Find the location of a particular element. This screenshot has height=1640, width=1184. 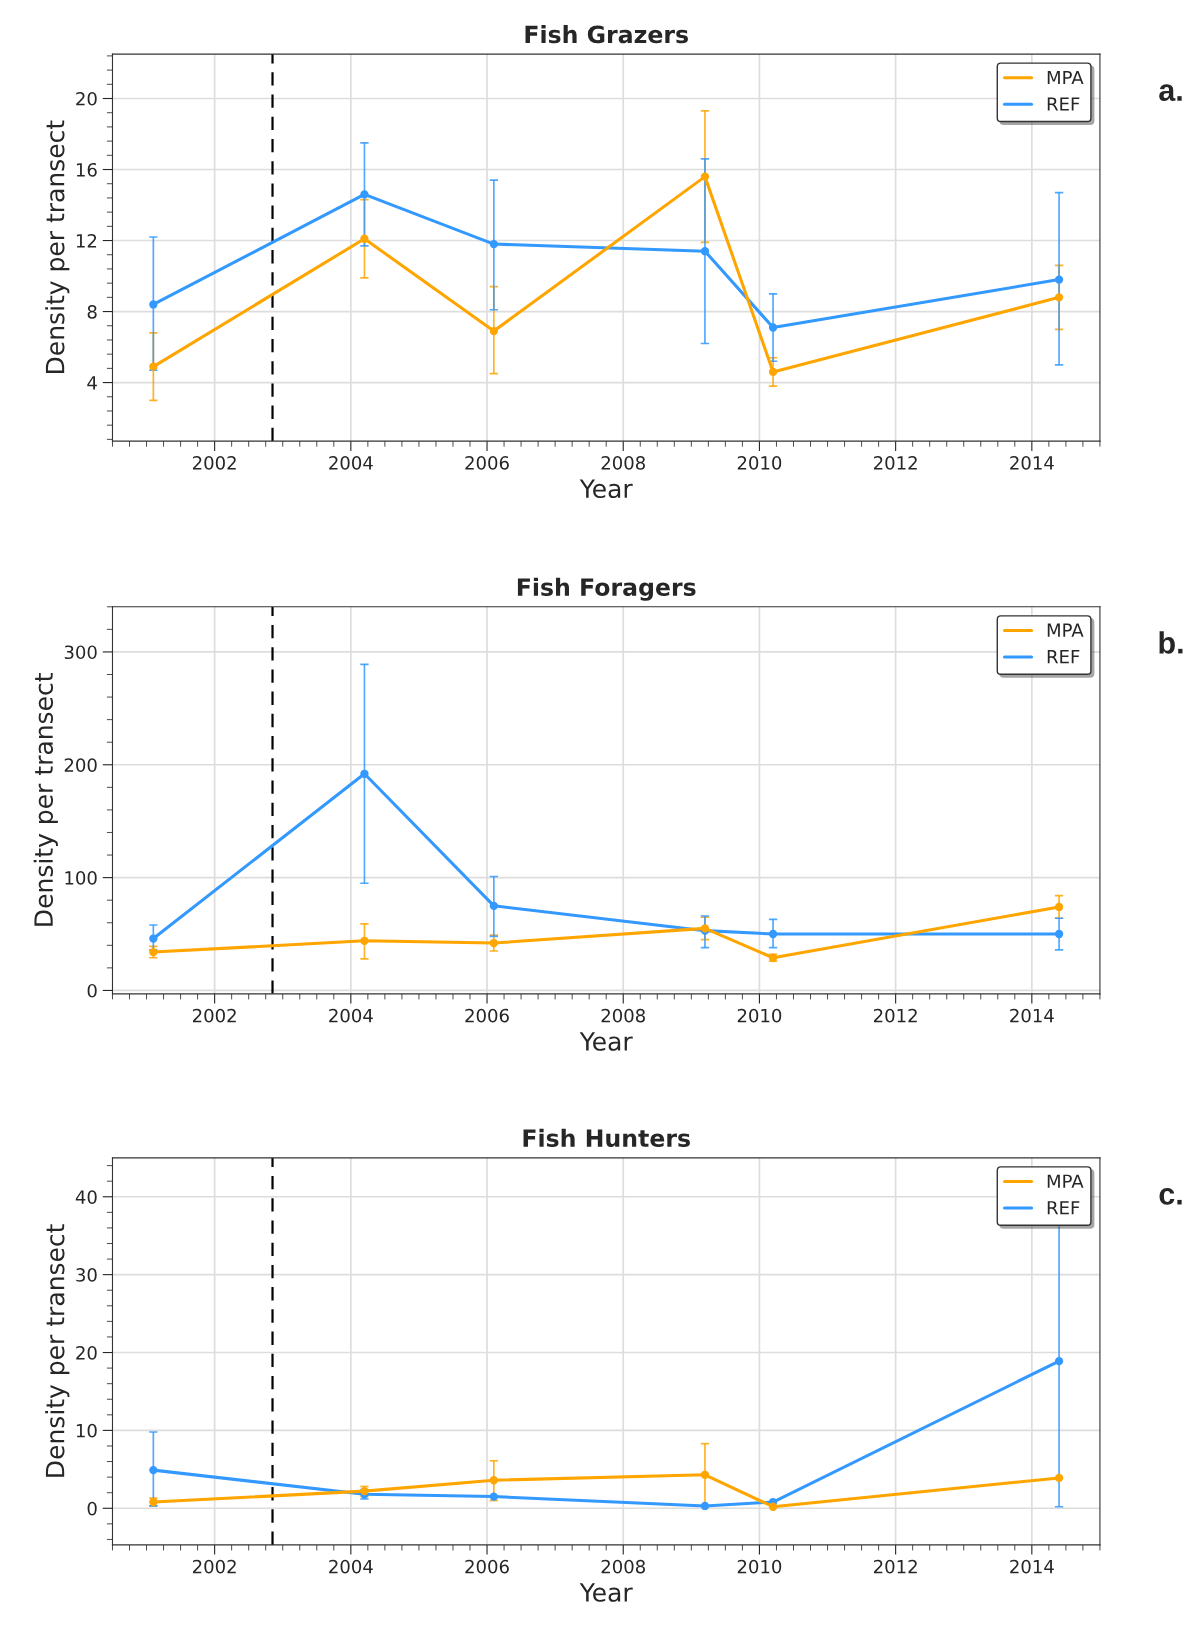

text: c. is located at coordinates (1170, 1196).